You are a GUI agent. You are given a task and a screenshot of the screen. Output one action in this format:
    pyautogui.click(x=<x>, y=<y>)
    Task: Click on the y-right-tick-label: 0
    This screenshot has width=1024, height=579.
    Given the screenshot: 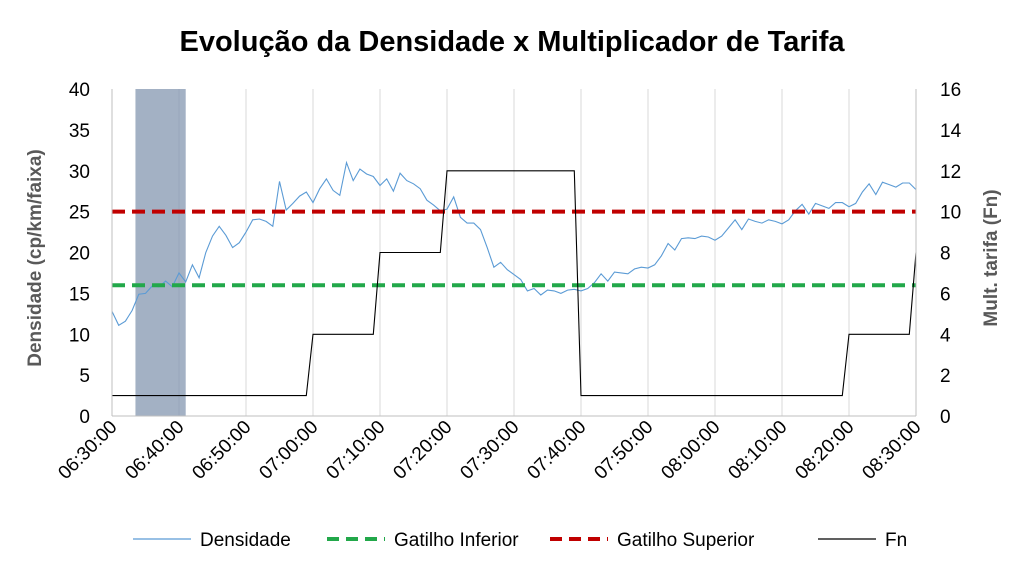 What is the action you would take?
    pyautogui.click(x=945, y=417)
    